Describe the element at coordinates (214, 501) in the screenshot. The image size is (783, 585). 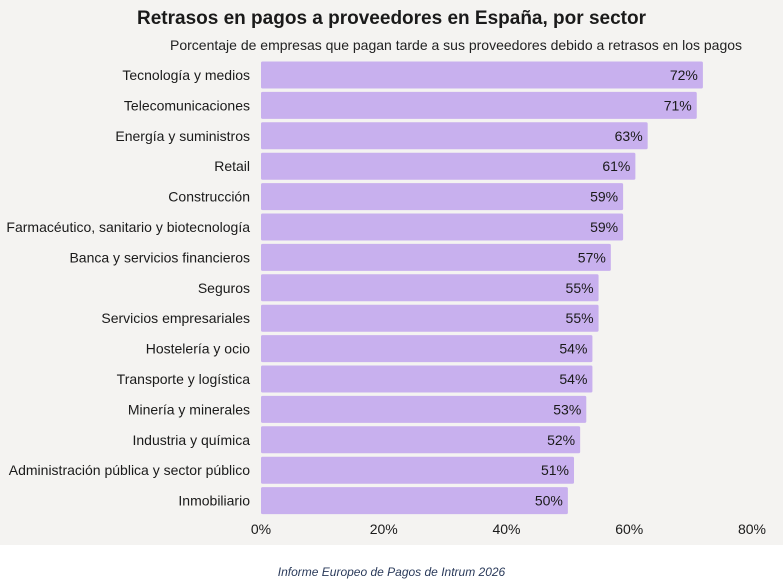
I see `category-label: Inmobiliario` at that location.